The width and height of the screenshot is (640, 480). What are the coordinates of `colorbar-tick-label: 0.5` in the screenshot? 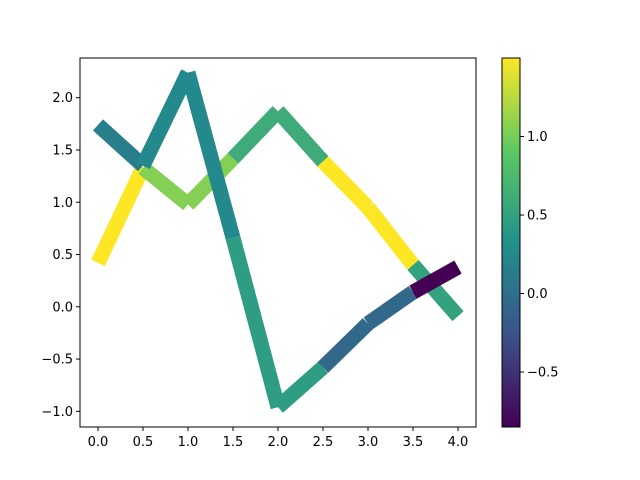 It's located at (537, 216).